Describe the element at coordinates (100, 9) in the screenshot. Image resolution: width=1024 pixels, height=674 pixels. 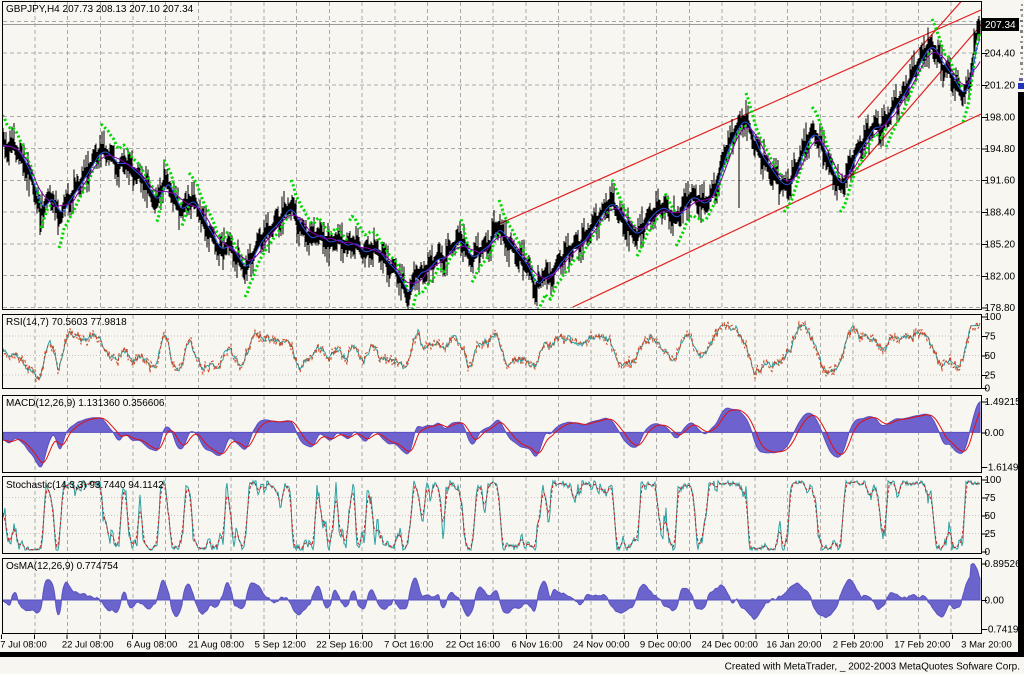
I see `svg-text:GBPJPY,H4 207.73 208.13 207.1: GBPJPY,H4 207.73 208.13 207.10 207.34` at that location.